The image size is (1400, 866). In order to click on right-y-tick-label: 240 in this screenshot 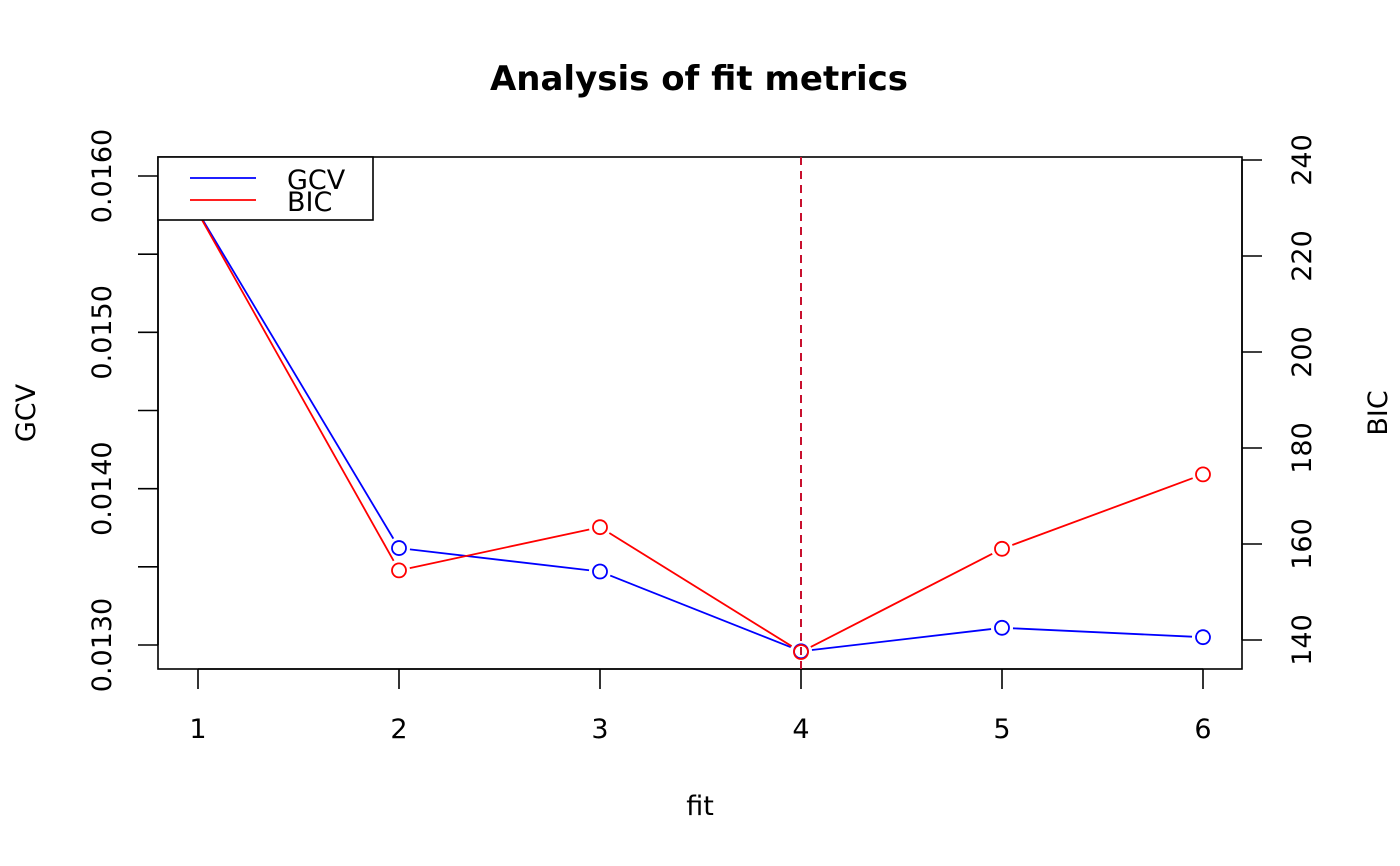, I will do `click(1302, 160)`.